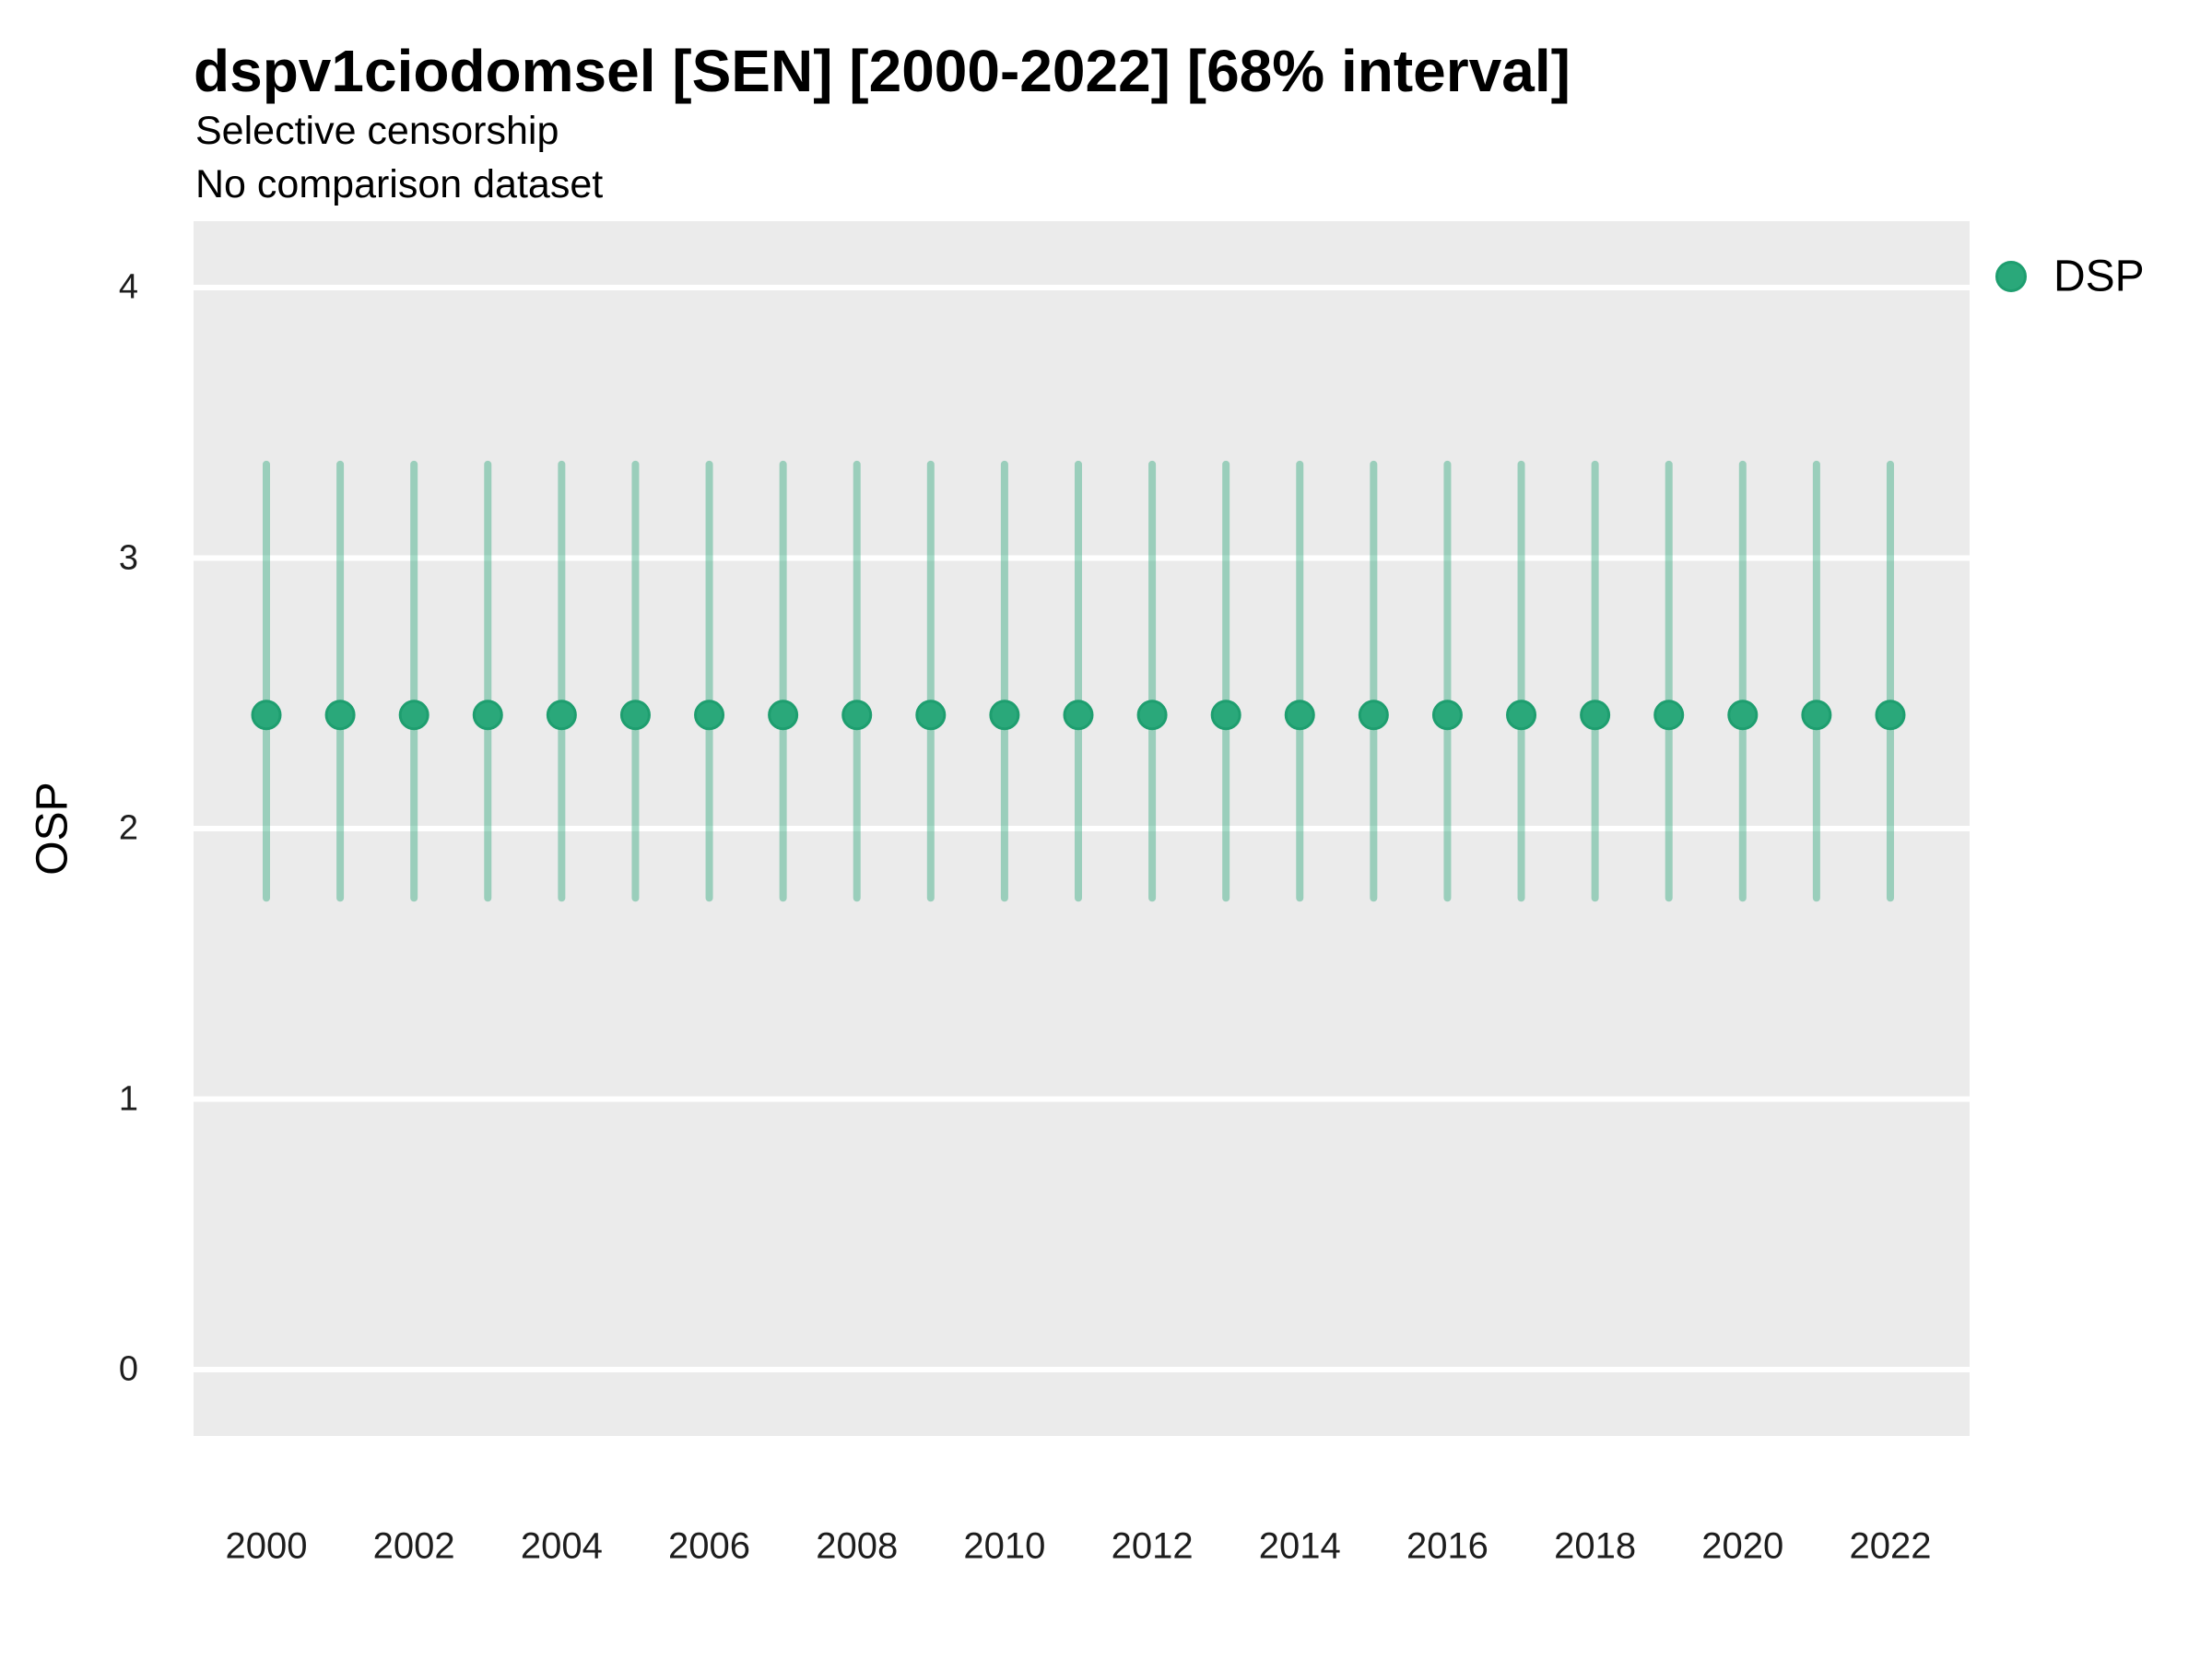  I want to click on interval-bar-2020, so click(1742, 681).